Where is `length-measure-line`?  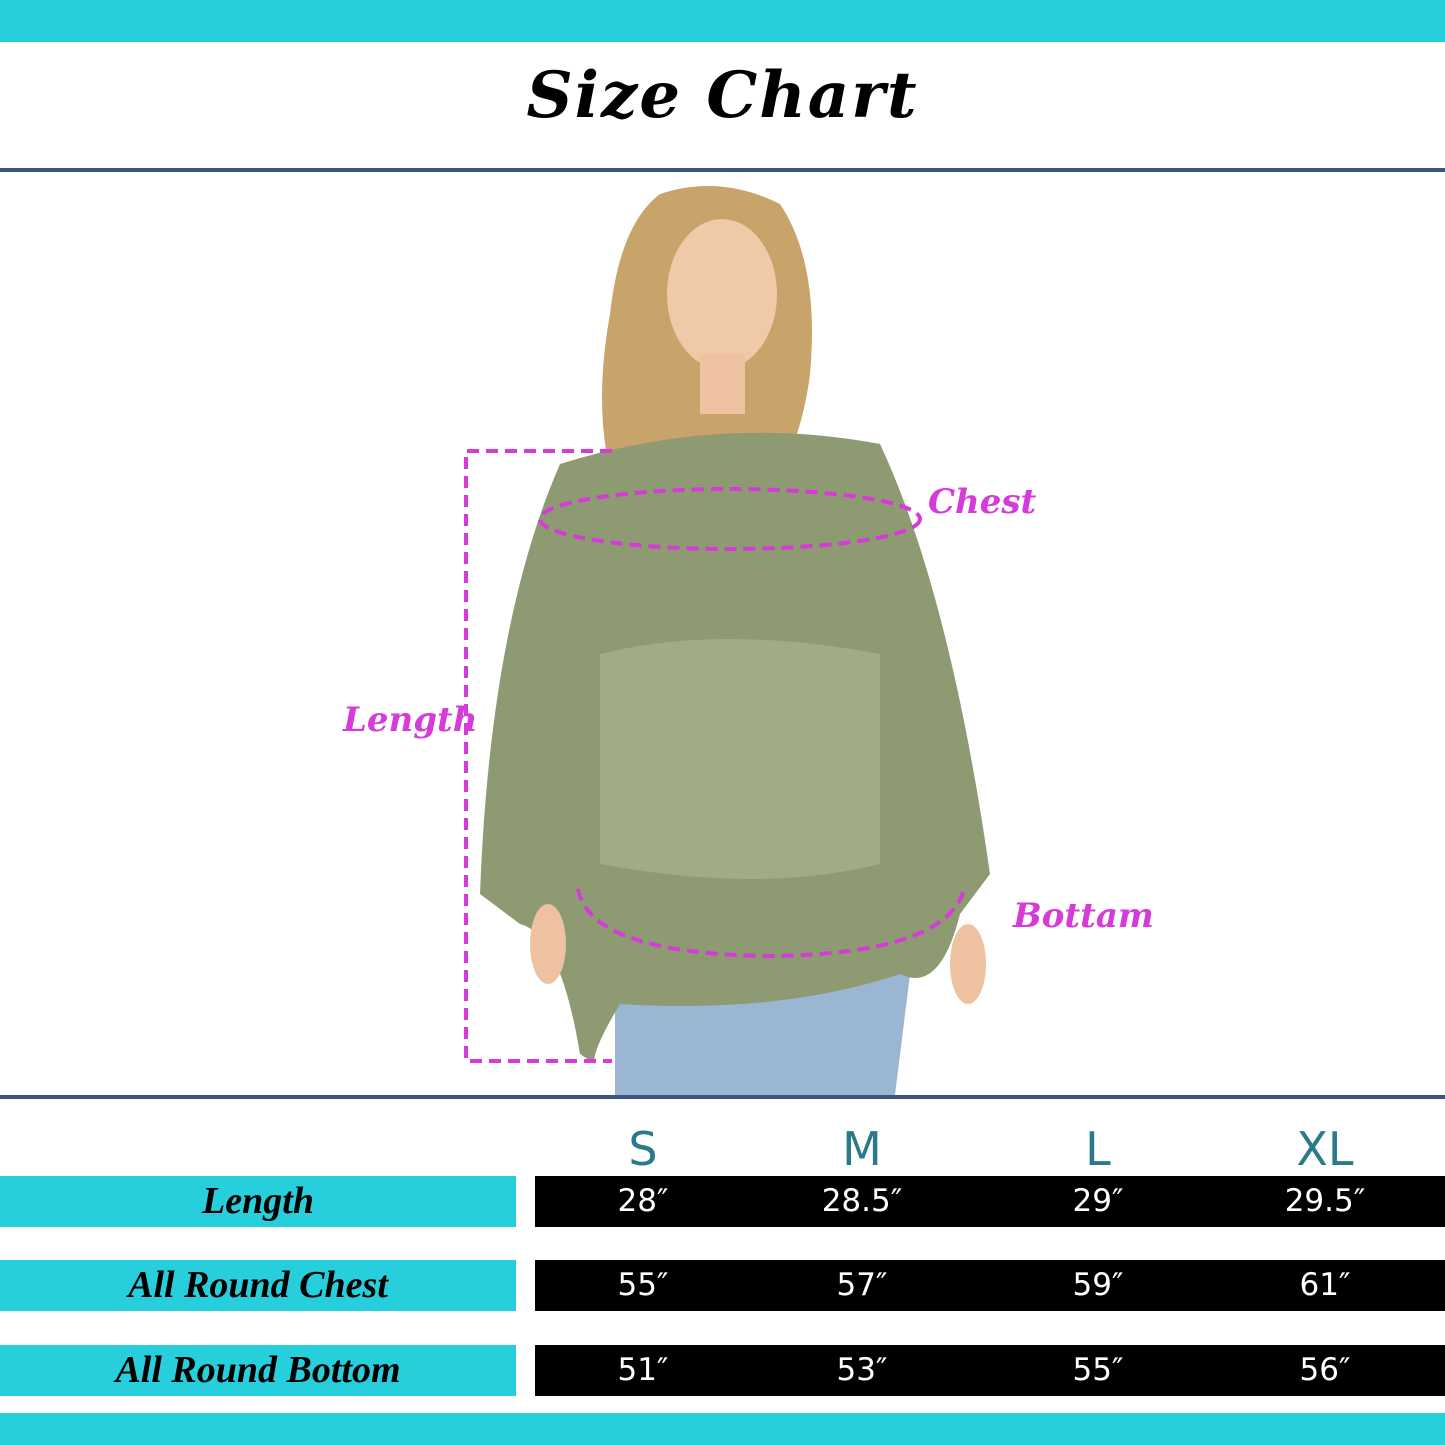 length-measure-line is located at coordinates (538, 756).